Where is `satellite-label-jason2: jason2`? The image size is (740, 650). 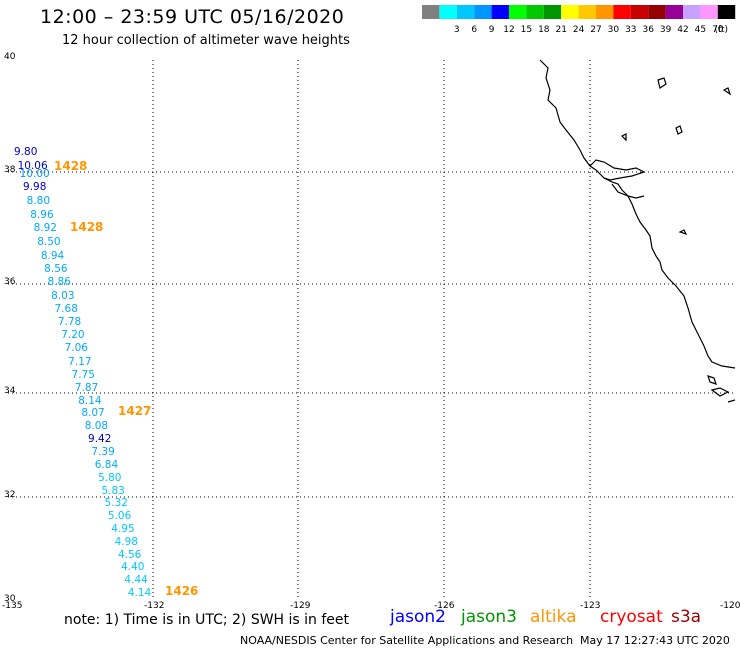
satellite-label-jason2: jason2 is located at coordinates (418, 617).